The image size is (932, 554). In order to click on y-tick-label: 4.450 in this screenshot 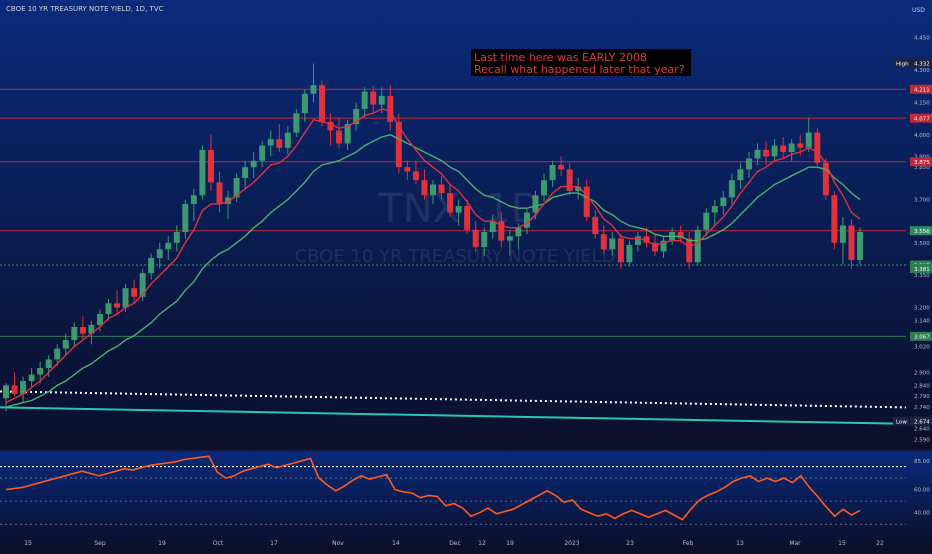, I will do `click(922, 39)`.